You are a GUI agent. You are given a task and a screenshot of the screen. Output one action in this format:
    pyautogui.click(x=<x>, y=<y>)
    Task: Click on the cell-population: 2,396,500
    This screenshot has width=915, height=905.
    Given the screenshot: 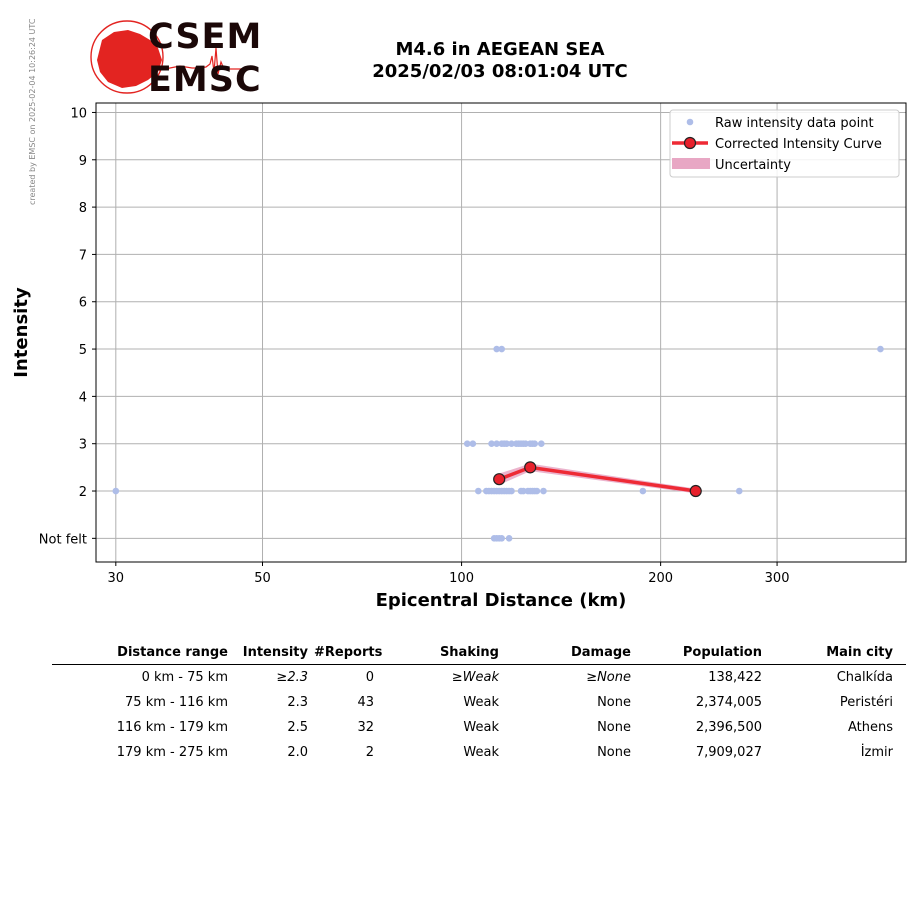 What is the action you would take?
    pyautogui.click(x=728, y=727)
    